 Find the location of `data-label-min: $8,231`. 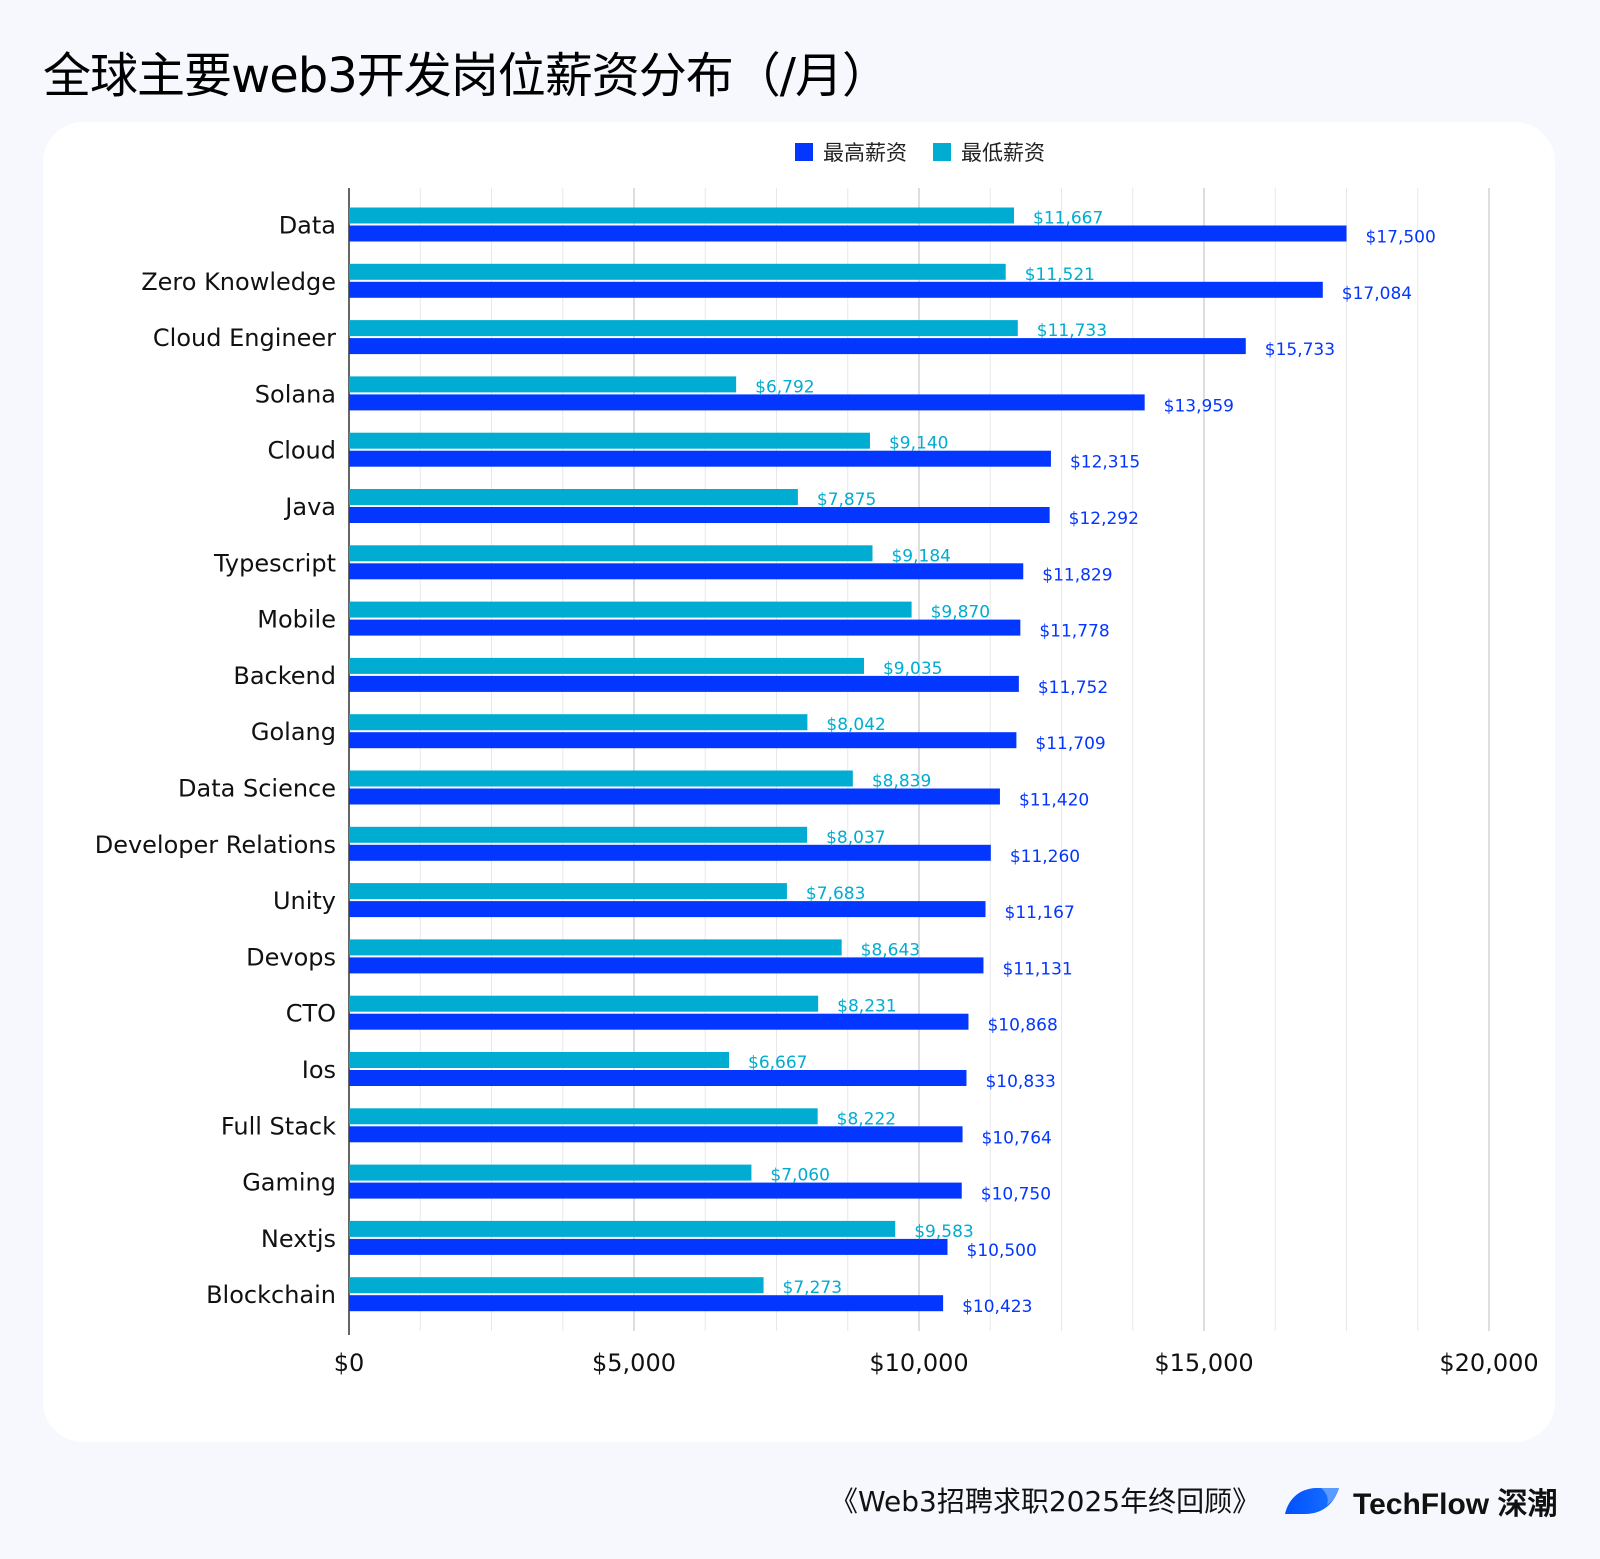

data-label-min: $8,231 is located at coordinates (866, 1007).